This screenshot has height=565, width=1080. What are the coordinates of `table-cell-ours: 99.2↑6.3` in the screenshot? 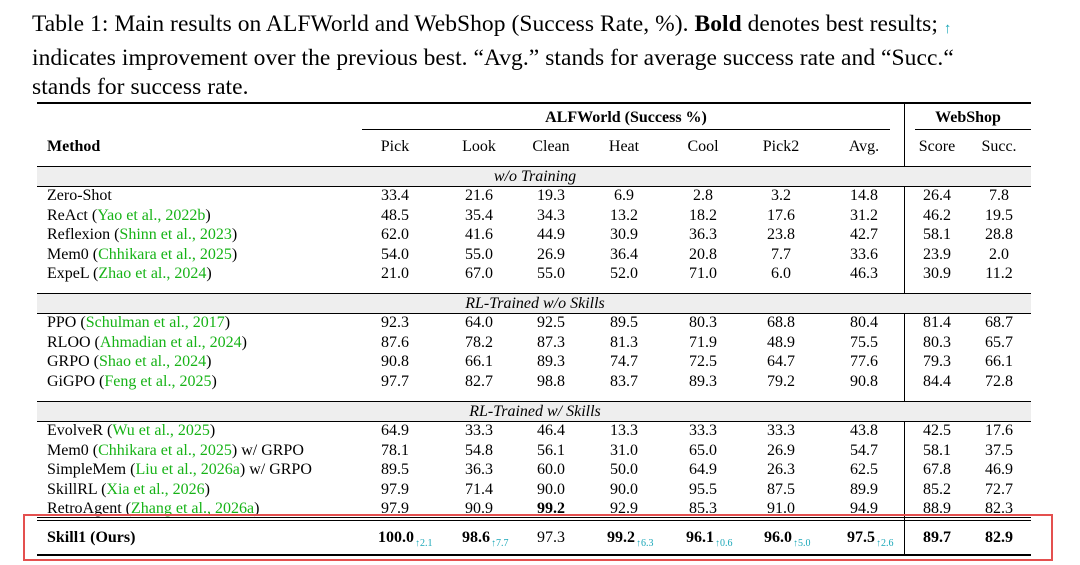 It's located at (630, 540).